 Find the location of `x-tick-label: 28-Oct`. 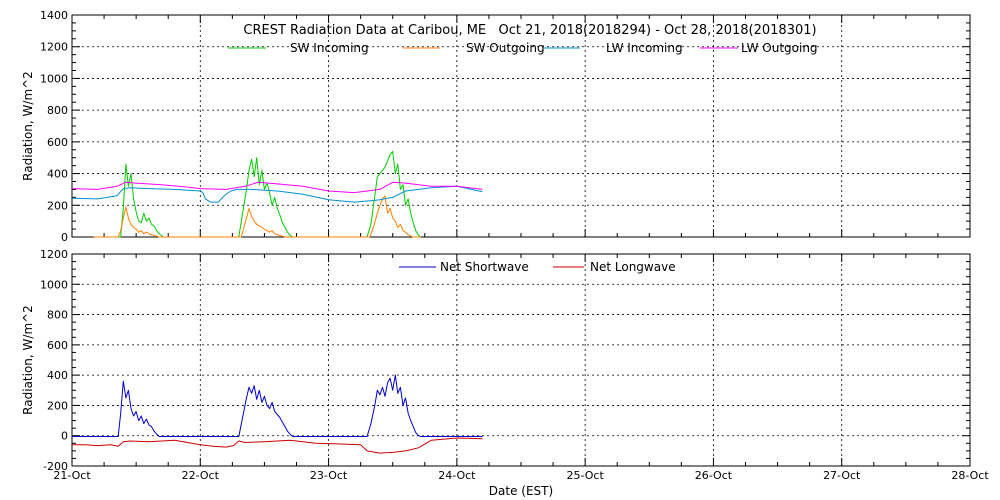

x-tick-label: 28-Oct is located at coordinates (970, 475).